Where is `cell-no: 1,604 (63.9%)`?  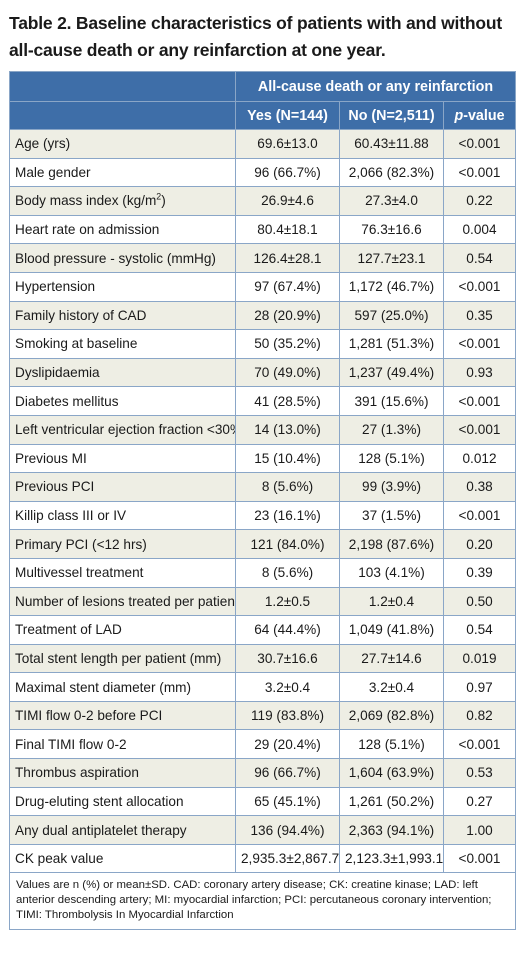 cell-no: 1,604 (63.9%) is located at coordinates (391, 773).